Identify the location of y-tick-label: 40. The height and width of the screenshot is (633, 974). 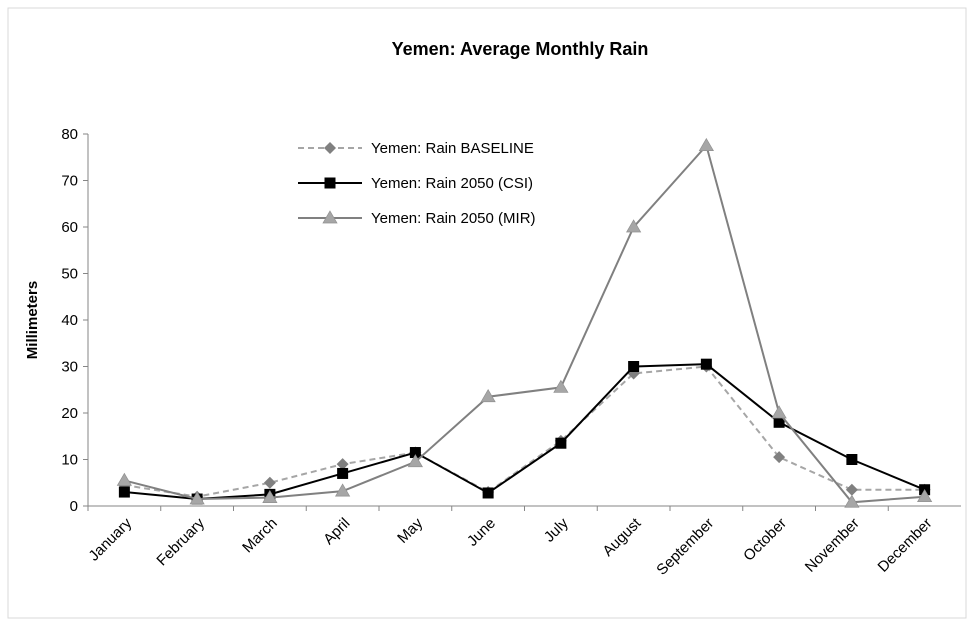
(69, 320).